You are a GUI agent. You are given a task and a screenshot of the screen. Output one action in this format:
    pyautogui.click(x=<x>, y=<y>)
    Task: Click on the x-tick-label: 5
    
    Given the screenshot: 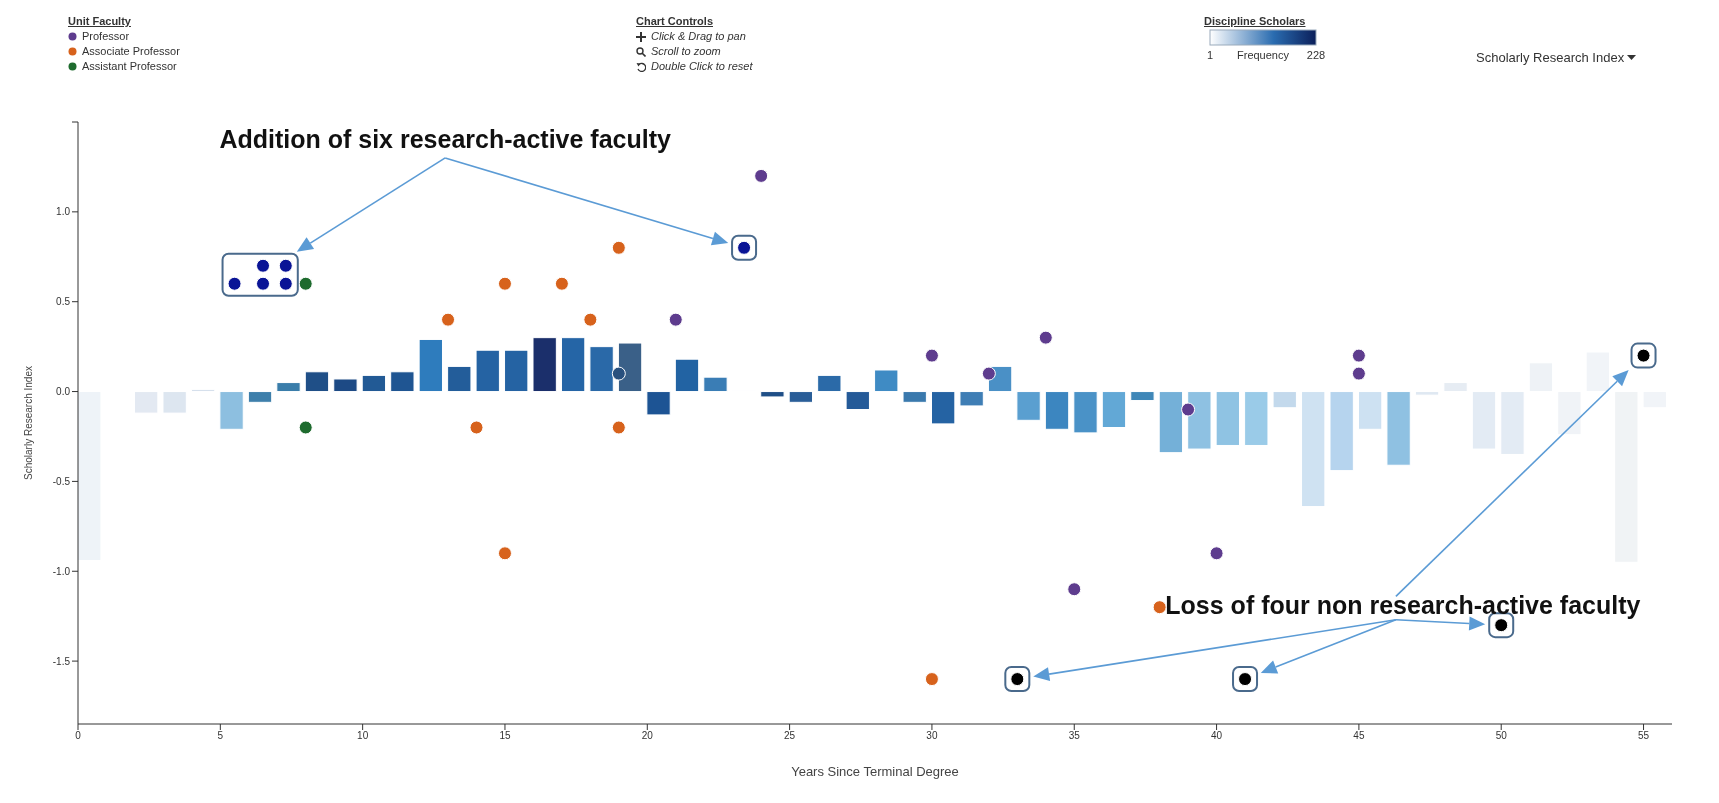 What is the action you would take?
    pyautogui.click(x=220, y=736)
    